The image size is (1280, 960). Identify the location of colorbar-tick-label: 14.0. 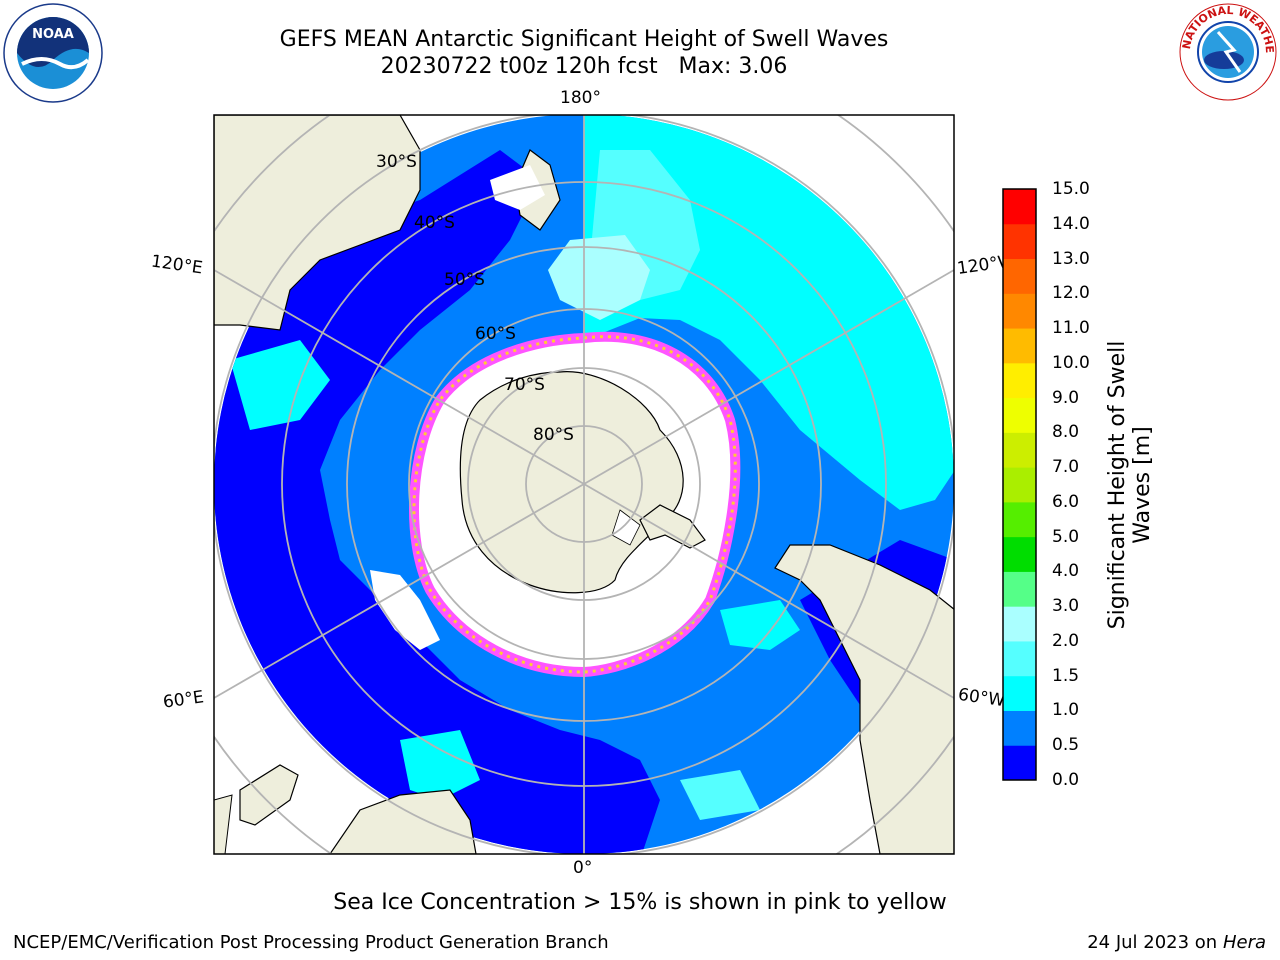
(1071, 223).